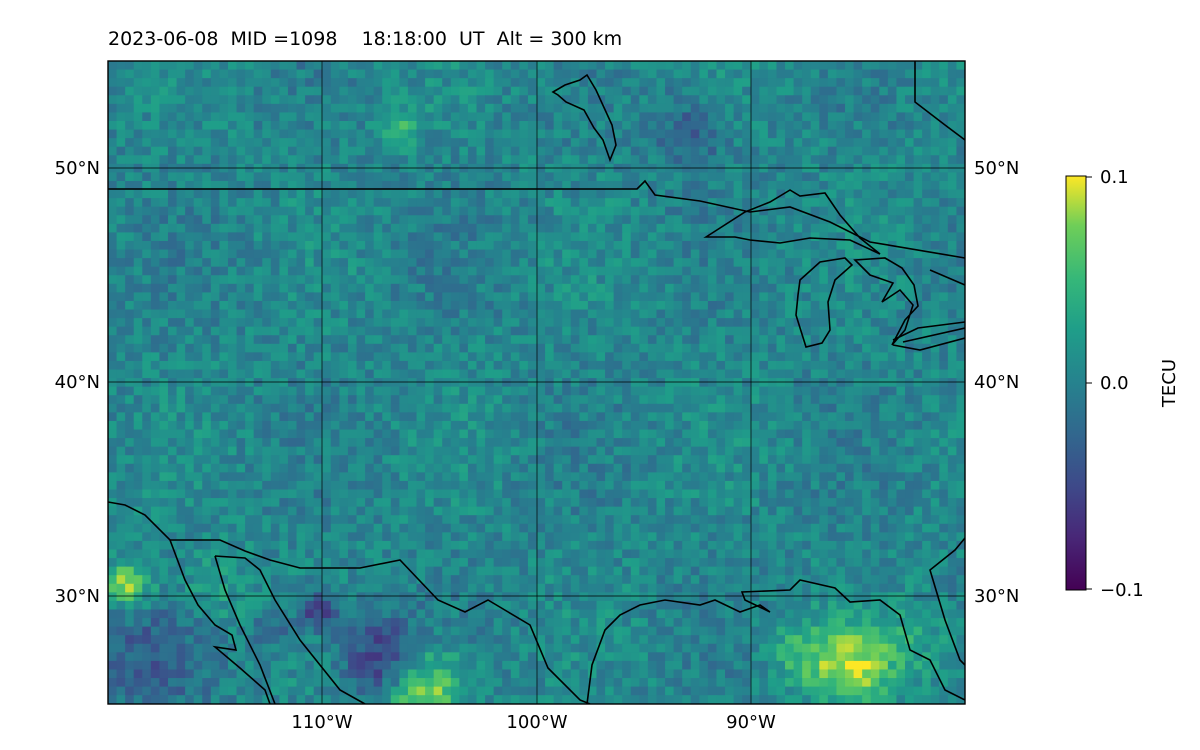  I want to click on lat-tick-label-right: 50°N, so click(996, 168).